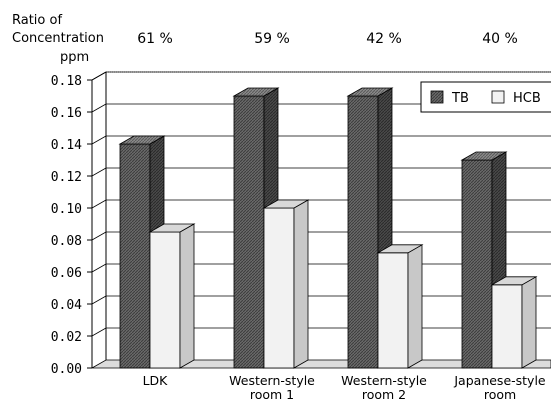 This screenshot has width=551, height=416. I want to click on bar-hcb-1-front, so click(279, 288).